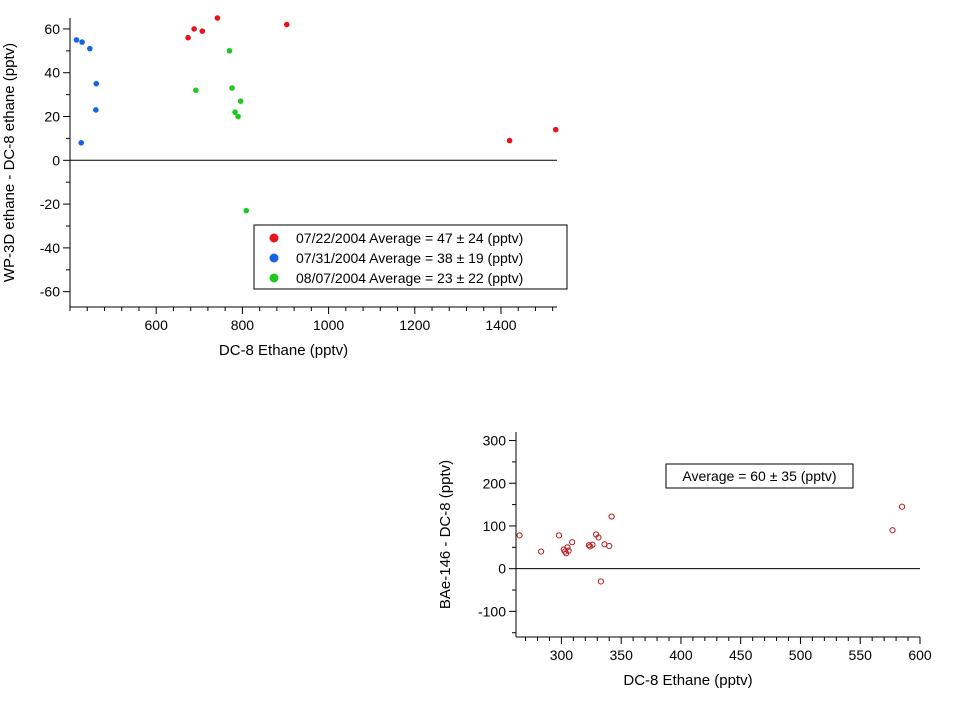  I want to click on x-tick-label: 550, so click(861, 655).